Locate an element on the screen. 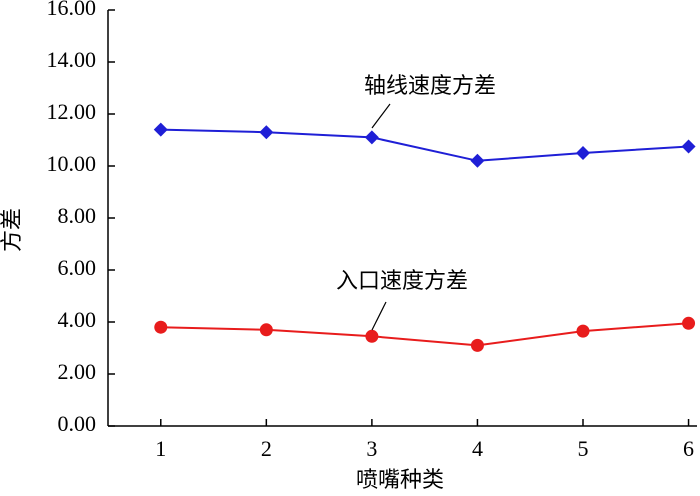 The image size is (700, 496). x-axis-label: 喷嘴种类 is located at coordinates (400, 479).